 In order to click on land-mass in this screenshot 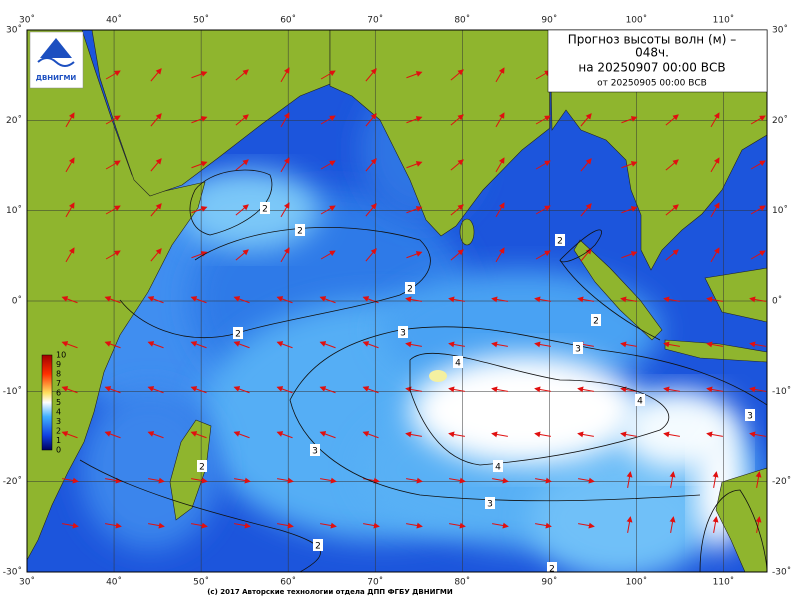, I will do `click(715, 351)`.